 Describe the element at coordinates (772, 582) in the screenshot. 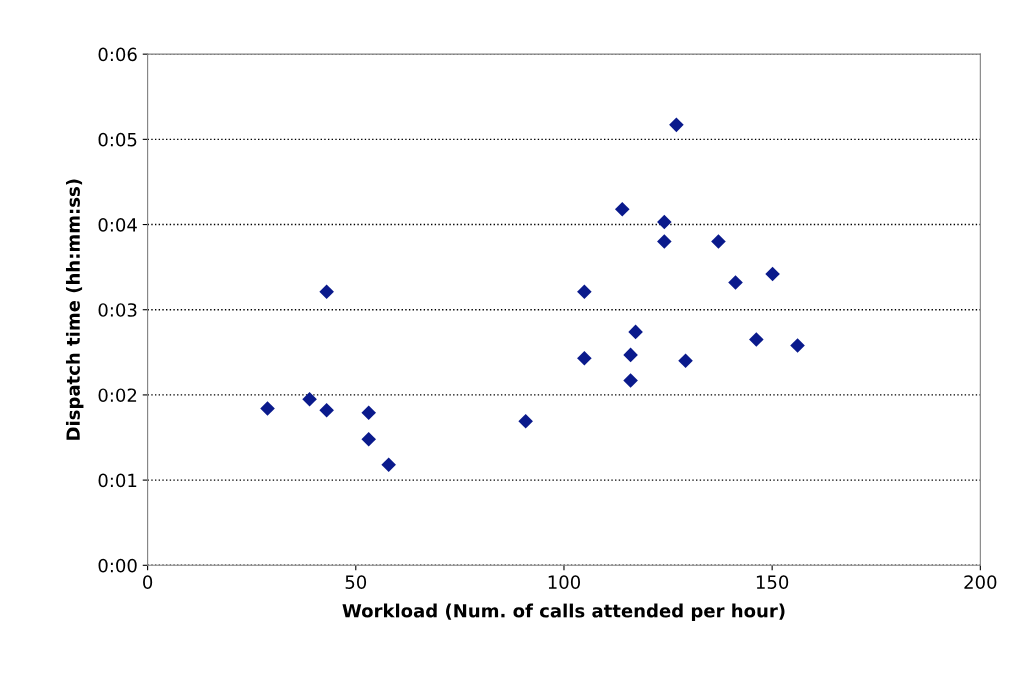

I see `x-tick-label: 150` at that location.